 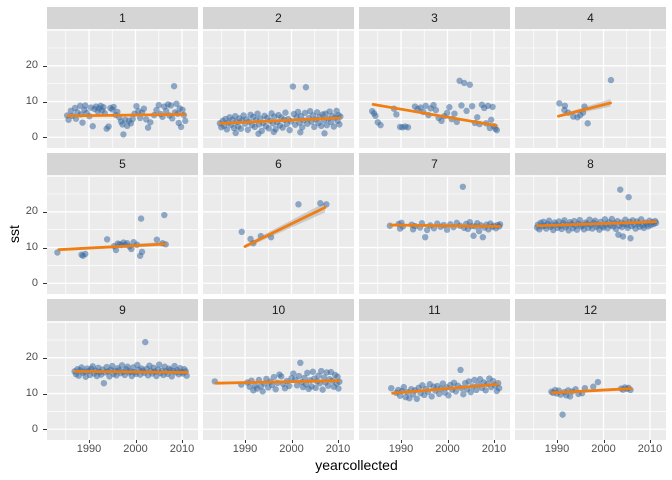 I want to click on facet-2: 2, so click(x=278, y=77).